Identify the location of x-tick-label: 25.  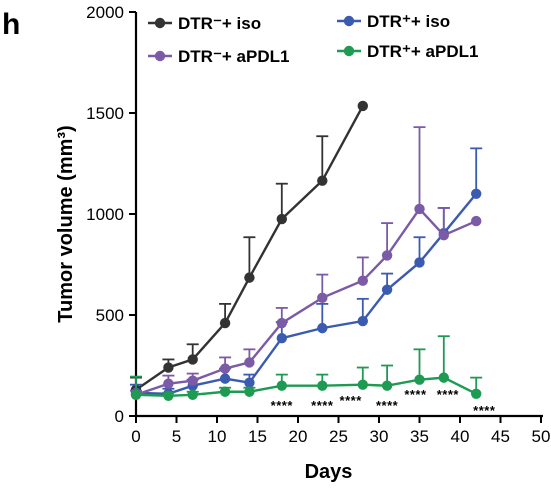
(338, 436).